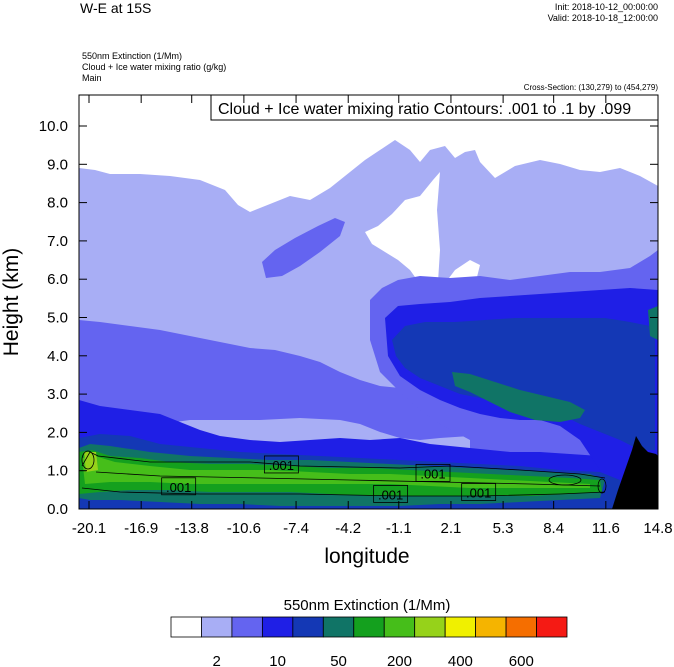  I want to click on x-tick-label: 14.8, so click(657, 528).